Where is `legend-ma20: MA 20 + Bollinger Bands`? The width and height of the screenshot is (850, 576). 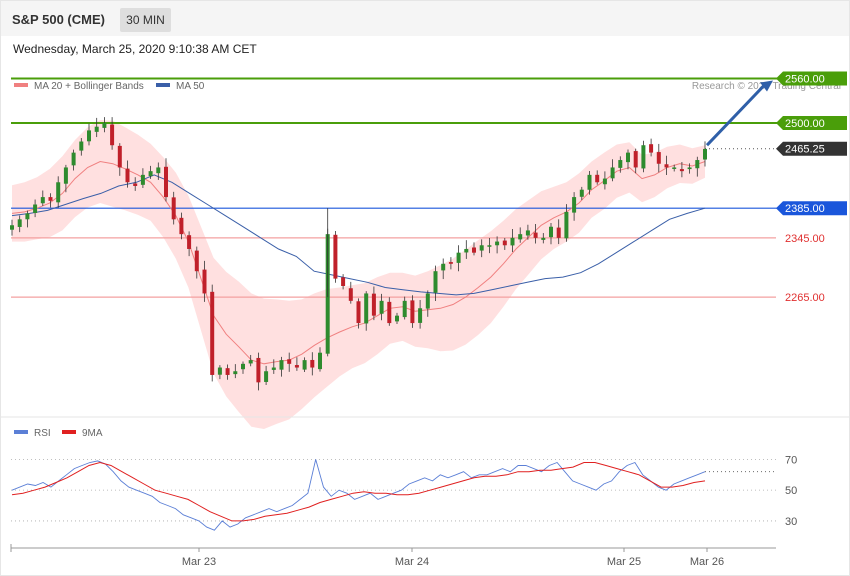 legend-ma20: MA 20 + Bollinger Bands is located at coordinates (79, 86).